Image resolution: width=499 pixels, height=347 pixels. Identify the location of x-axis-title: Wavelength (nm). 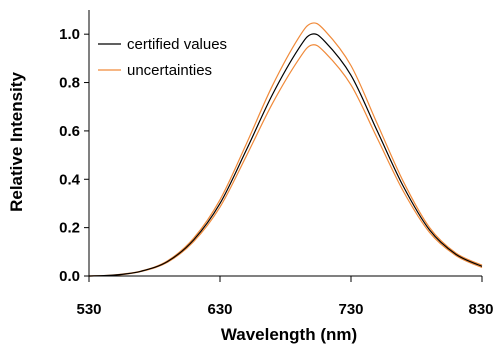
(289, 334).